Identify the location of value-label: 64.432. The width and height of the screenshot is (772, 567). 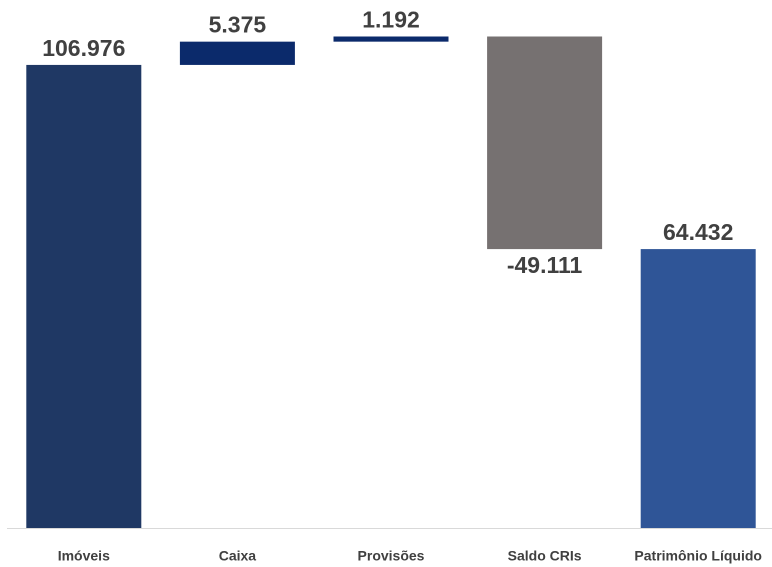
(698, 232).